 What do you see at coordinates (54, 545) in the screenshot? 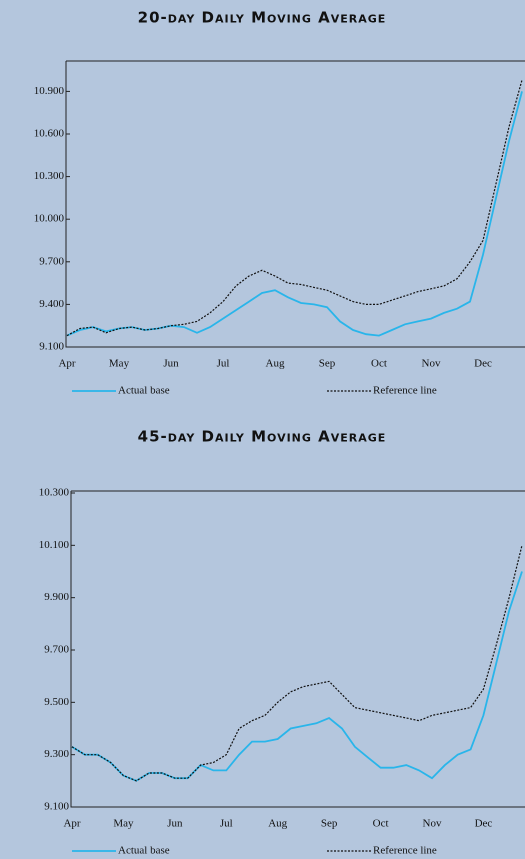
I see `y-tick-label: 10.100` at bounding box center [54, 545].